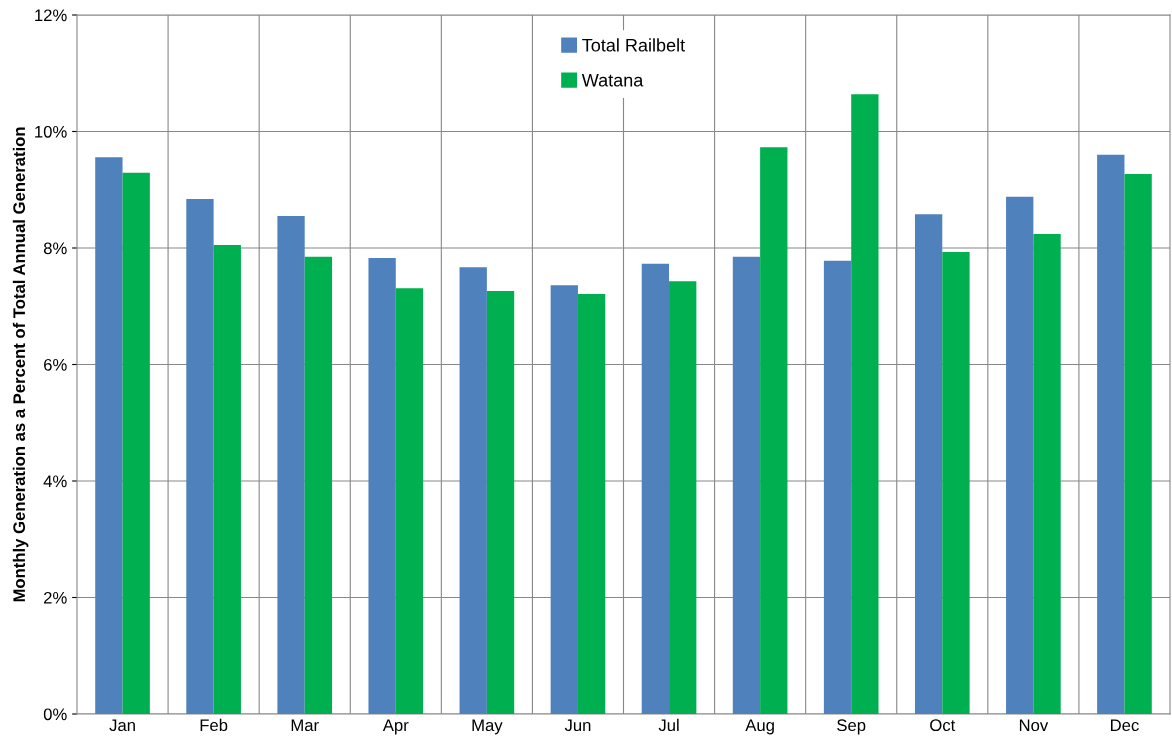  I want to click on y-tick-label: 12%, so click(51, 15).